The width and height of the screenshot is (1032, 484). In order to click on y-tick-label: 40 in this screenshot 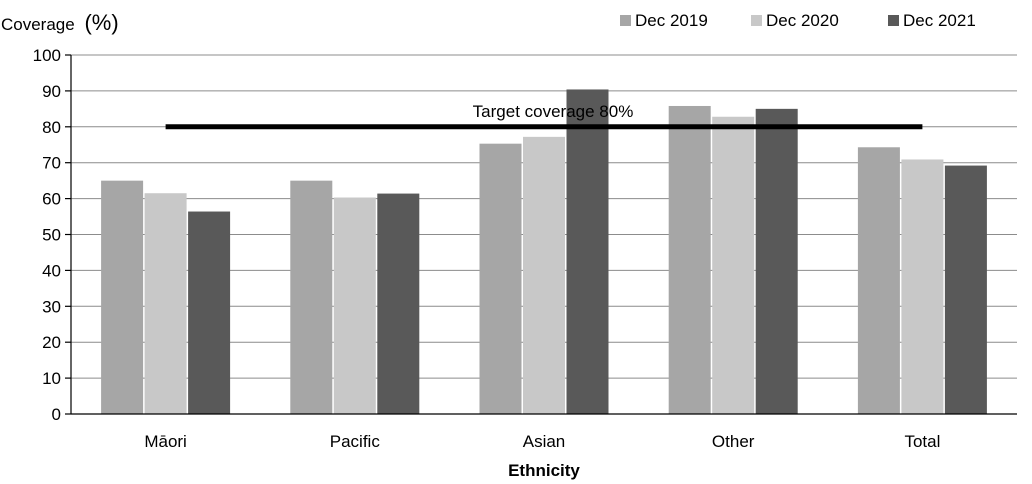, I will do `click(51, 270)`.